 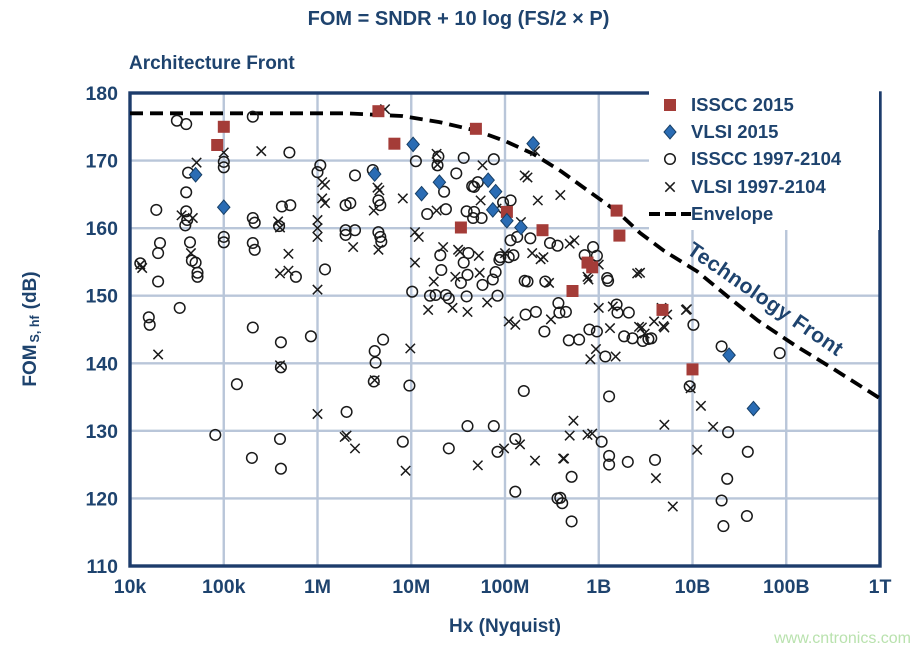 I want to click on legend-marker, so click(x=670, y=105).